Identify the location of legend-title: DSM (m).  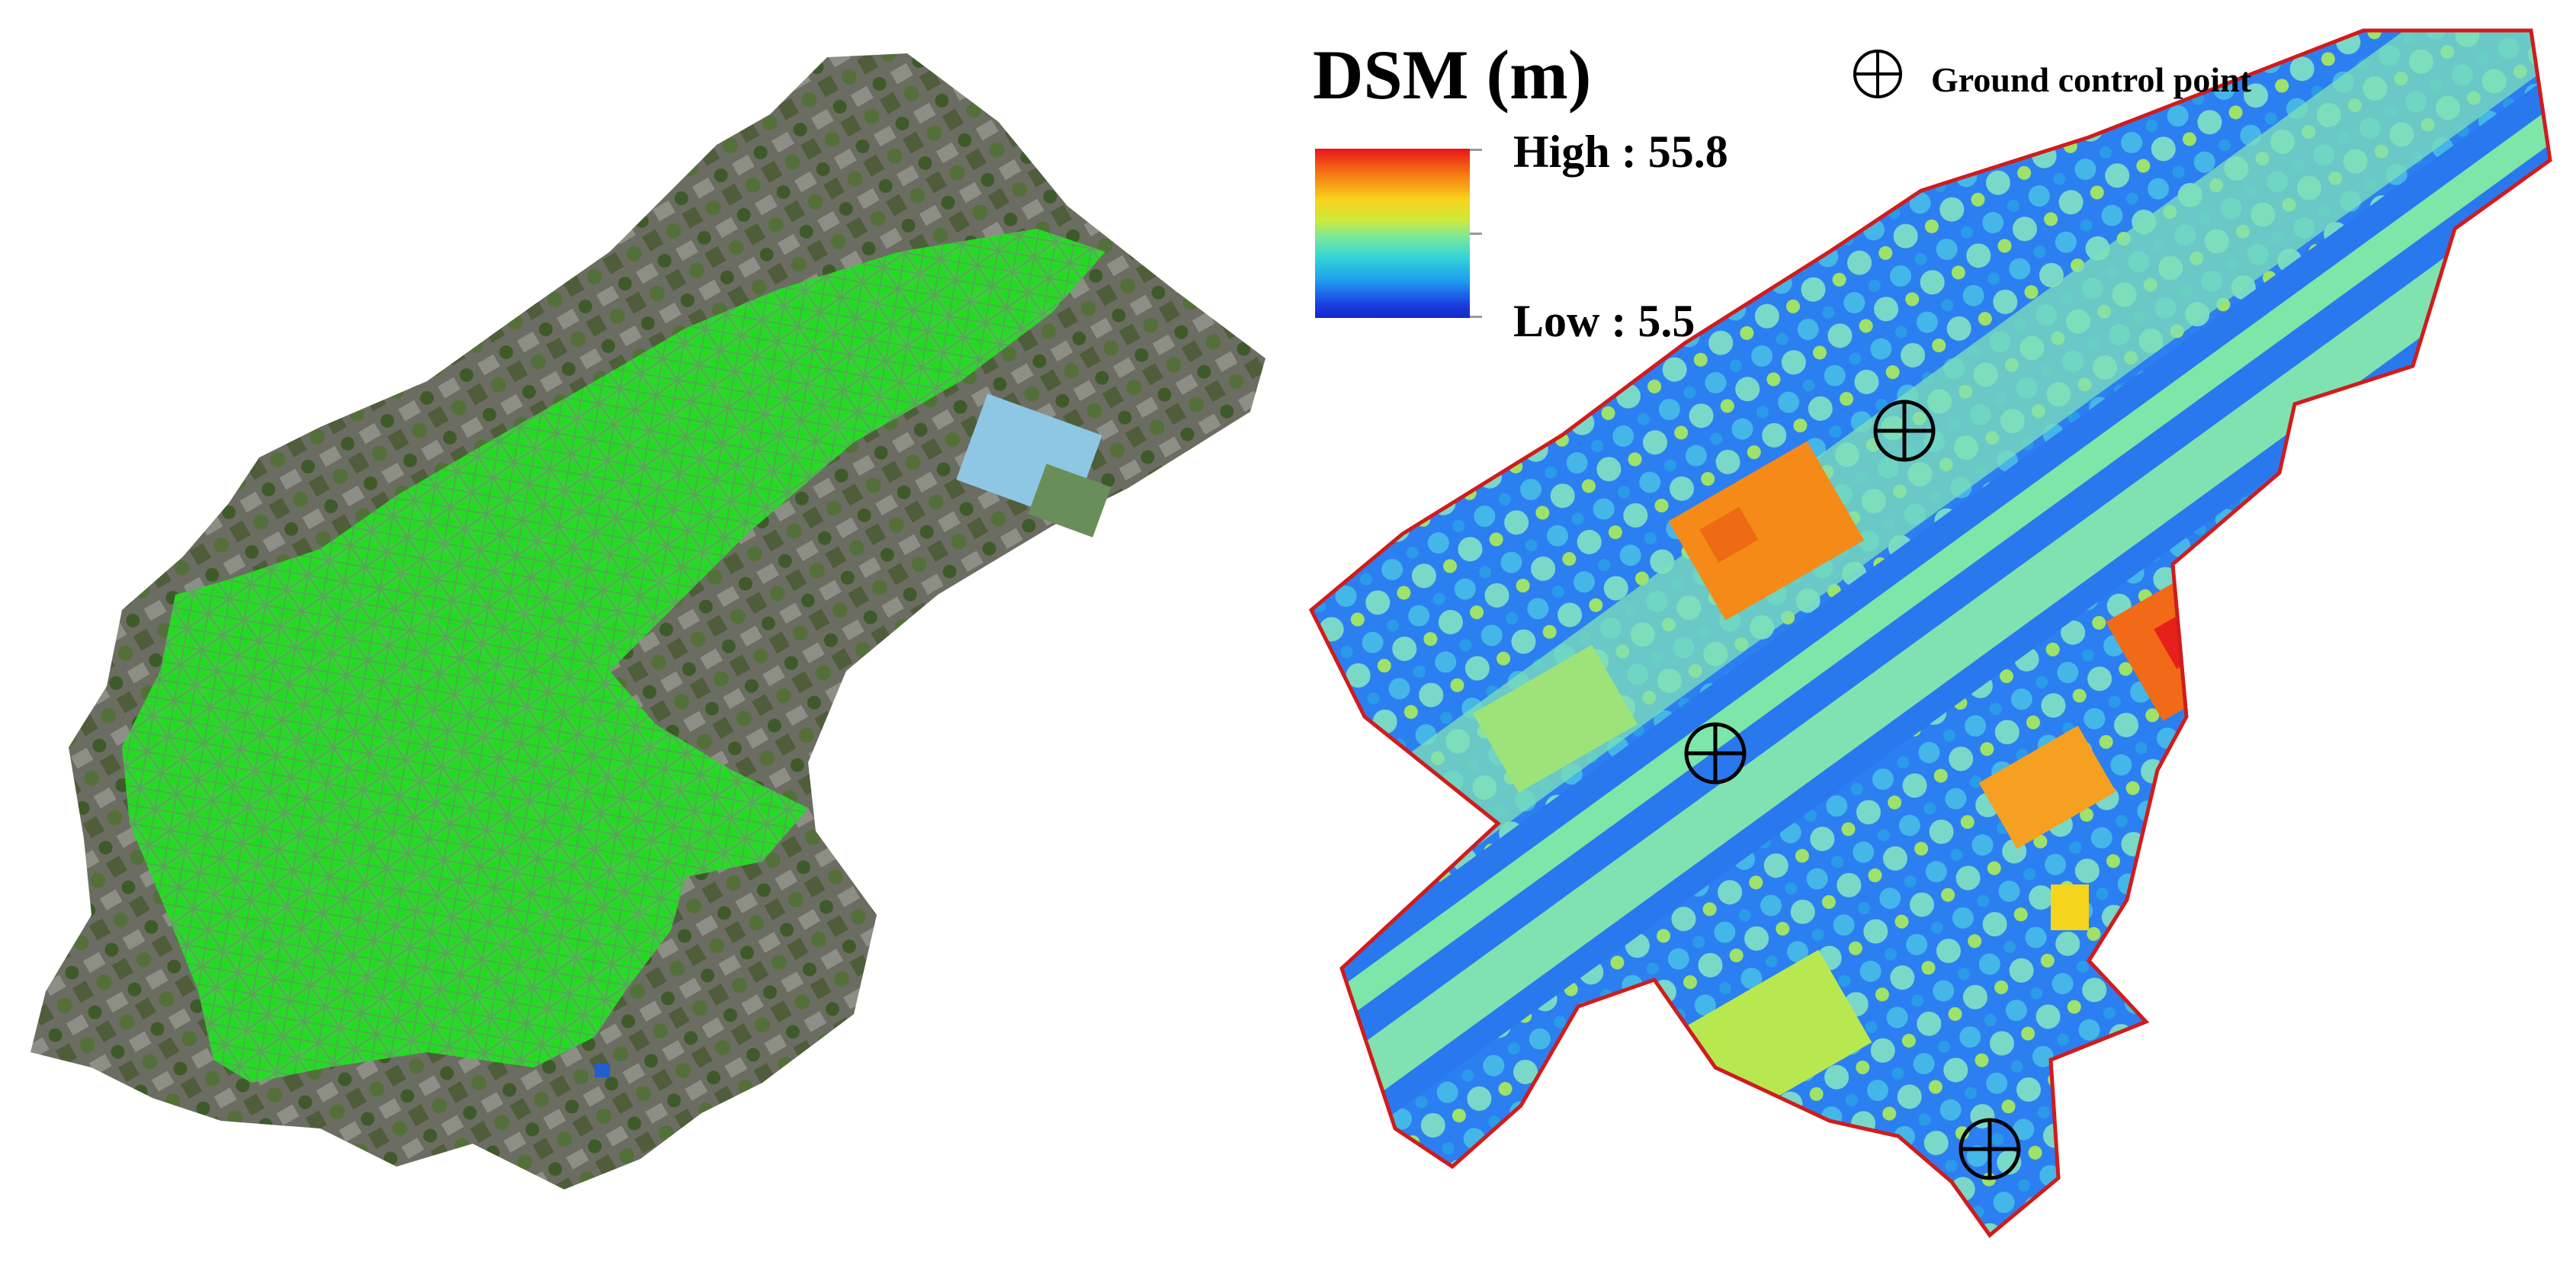
(1452, 75).